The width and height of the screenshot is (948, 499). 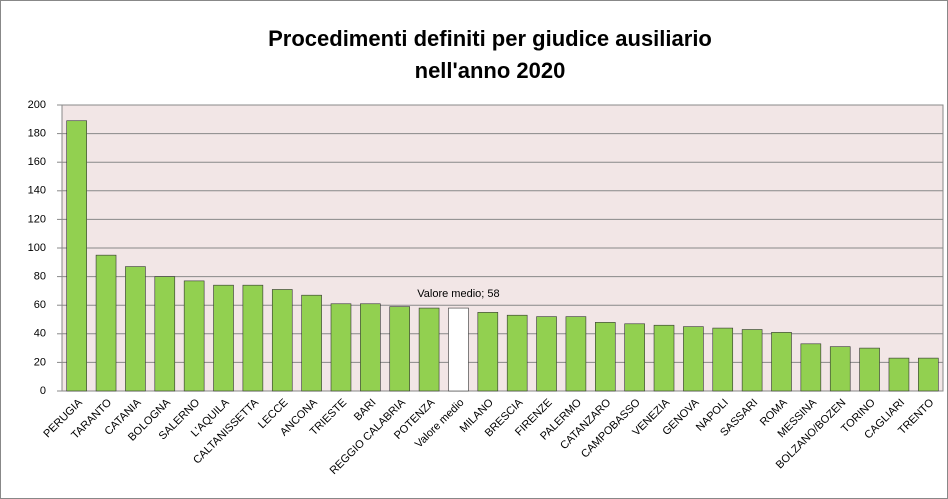 I want to click on y-tick-label: 0, so click(x=43, y=391).